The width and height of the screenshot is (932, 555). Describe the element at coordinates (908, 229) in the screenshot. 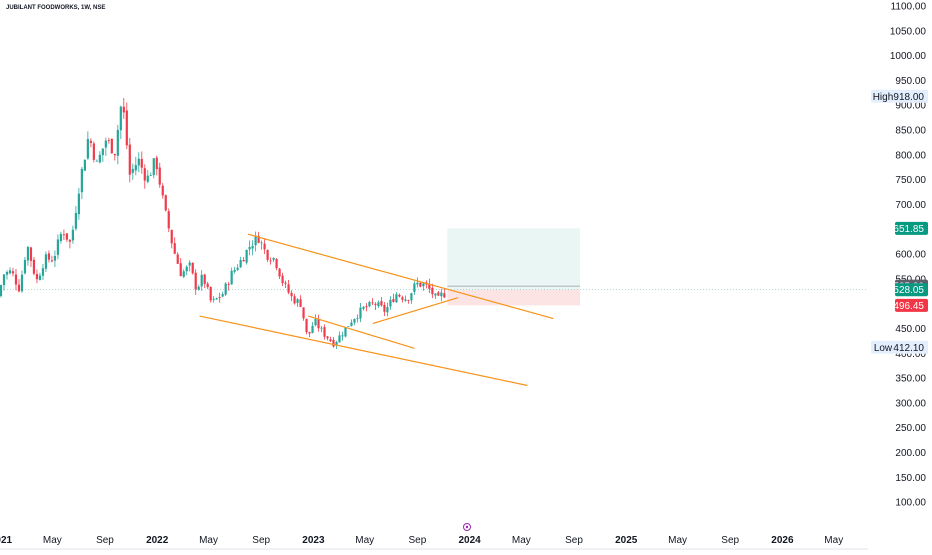

I see `target-price-badge: 651.85` at that location.